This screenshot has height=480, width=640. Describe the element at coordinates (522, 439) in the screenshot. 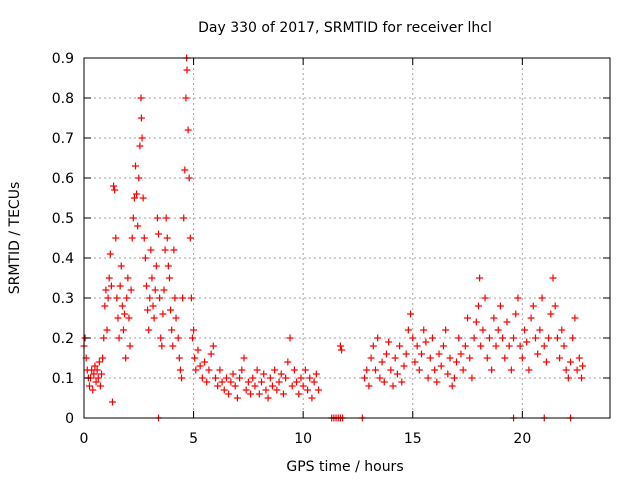

I see `x-tick-label: 20` at that location.